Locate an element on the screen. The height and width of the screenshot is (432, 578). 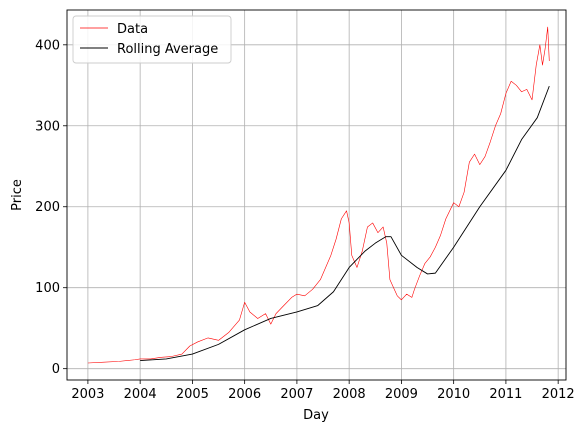
y-tick-label: 100 is located at coordinates (47, 288).